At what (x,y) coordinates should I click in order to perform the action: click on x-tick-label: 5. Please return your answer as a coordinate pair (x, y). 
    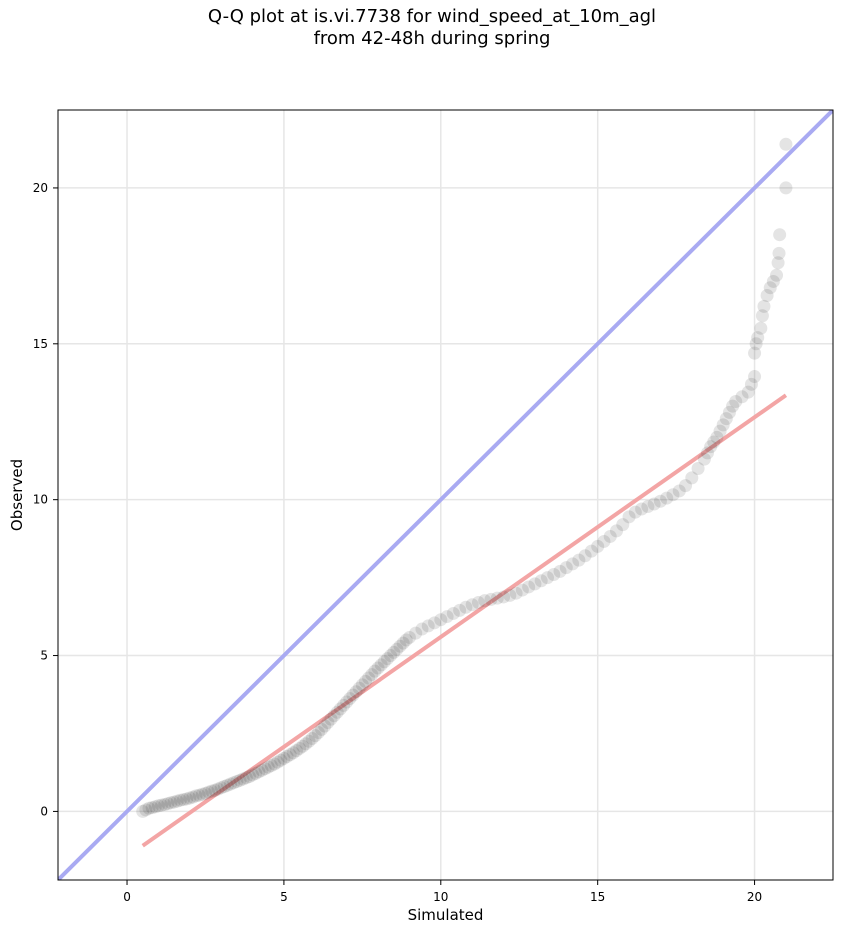
    Looking at the image, I should click on (284, 897).